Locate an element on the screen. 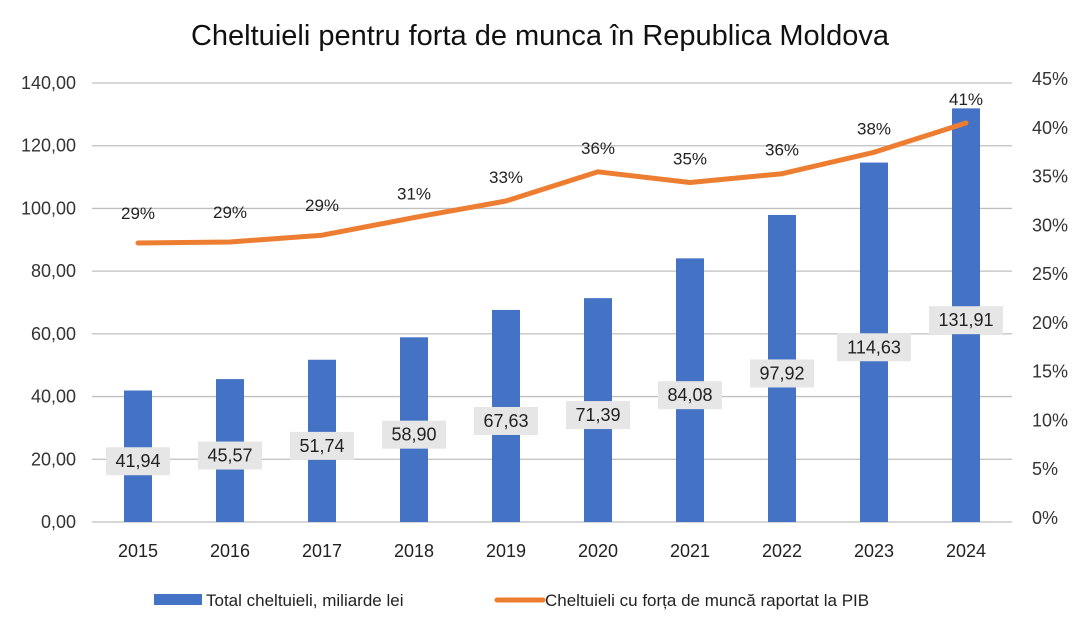 The image size is (1080, 626). right-axis-ticks: 0% 5% 10% 15% 20% 25% 30% 35% 40% 45% is located at coordinates (1050, 298).